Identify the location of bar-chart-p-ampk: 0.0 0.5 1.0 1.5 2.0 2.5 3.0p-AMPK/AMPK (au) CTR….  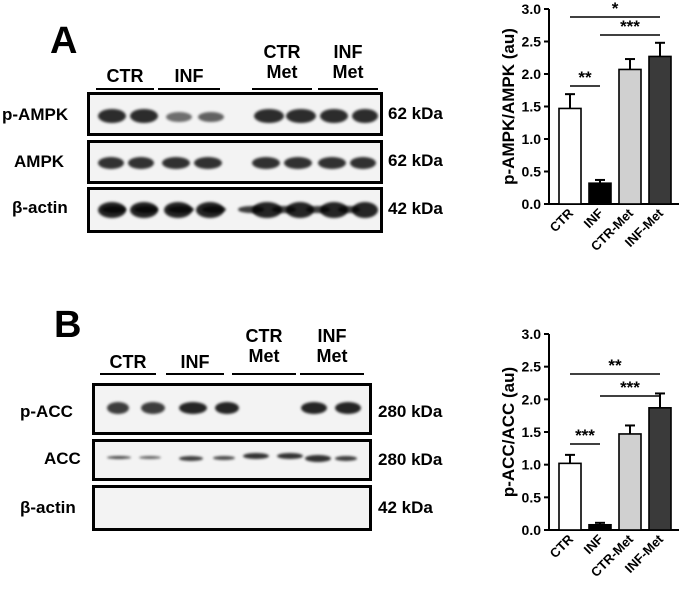
(589, 127).